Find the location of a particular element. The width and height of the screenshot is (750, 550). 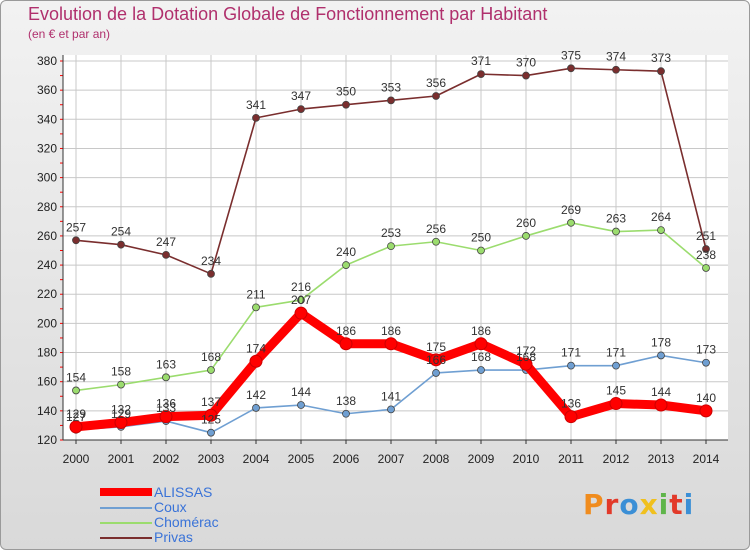

data-label-coux: 166 is located at coordinates (436, 360).